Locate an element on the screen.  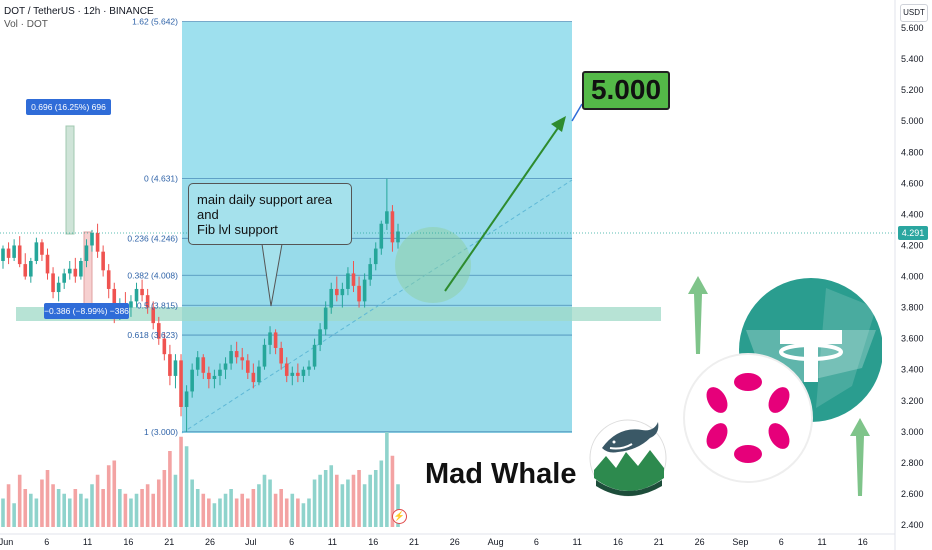
lightning-icon: ⚡ is located at coordinates (399, 516).